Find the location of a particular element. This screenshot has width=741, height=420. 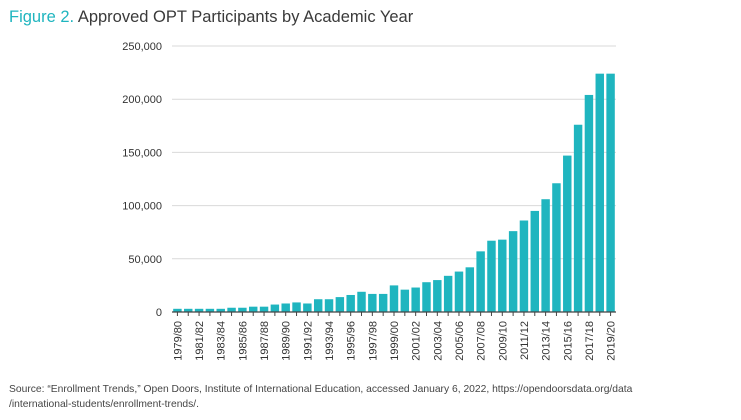

x-tick-label: 2017/18 is located at coordinates (590, 341).